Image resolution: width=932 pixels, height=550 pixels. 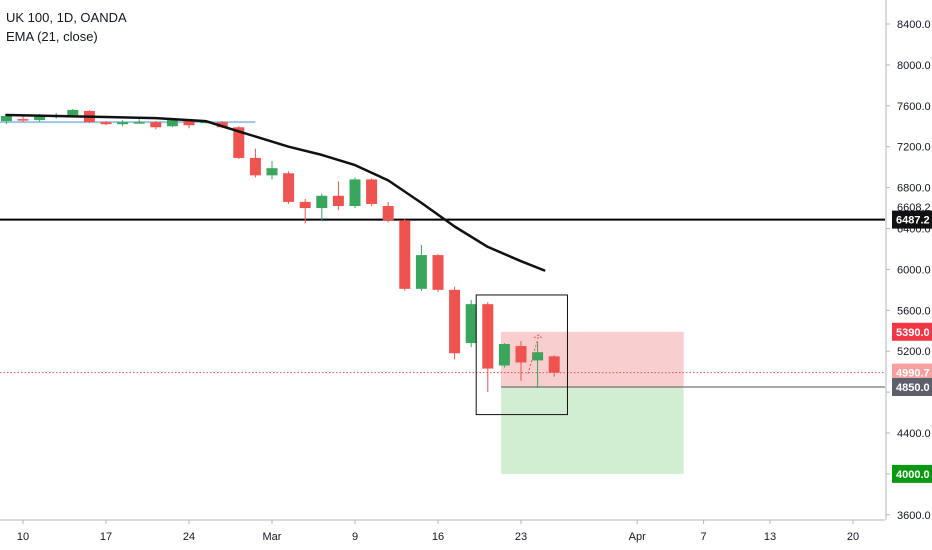 I want to click on price-labels: 6487.2 5390.0 4990.7 4850.0 4000.0, so click(x=912, y=346).